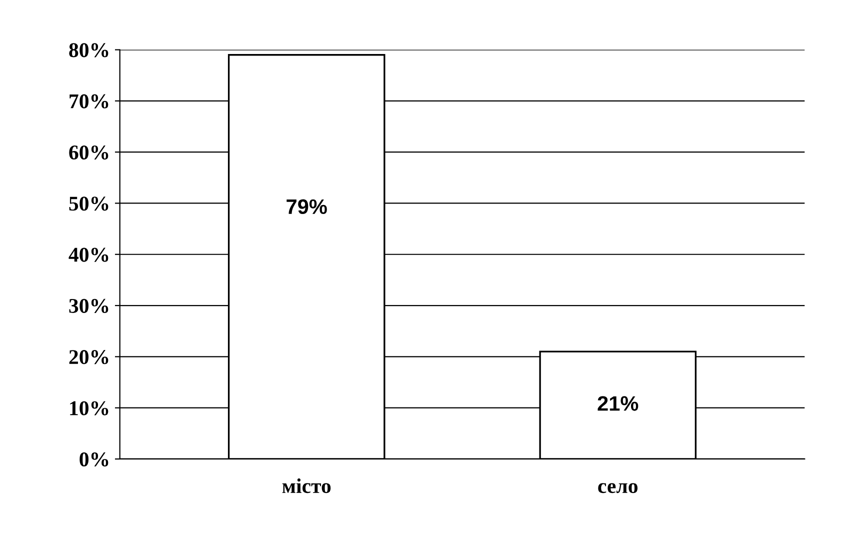 Image resolution: width=856 pixels, height=553 pixels. I want to click on y-tick-label: 40%, so click(88, 255).